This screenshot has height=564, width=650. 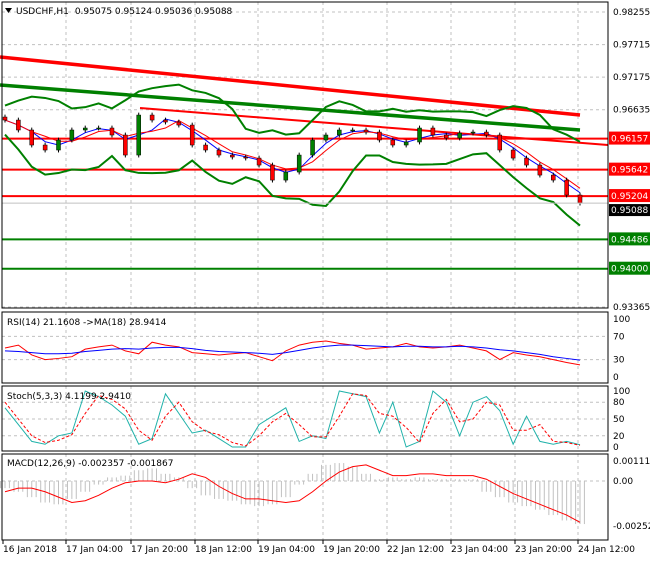 I want to click on y-tick-label: 0.97715, so click(x=631, y=46).